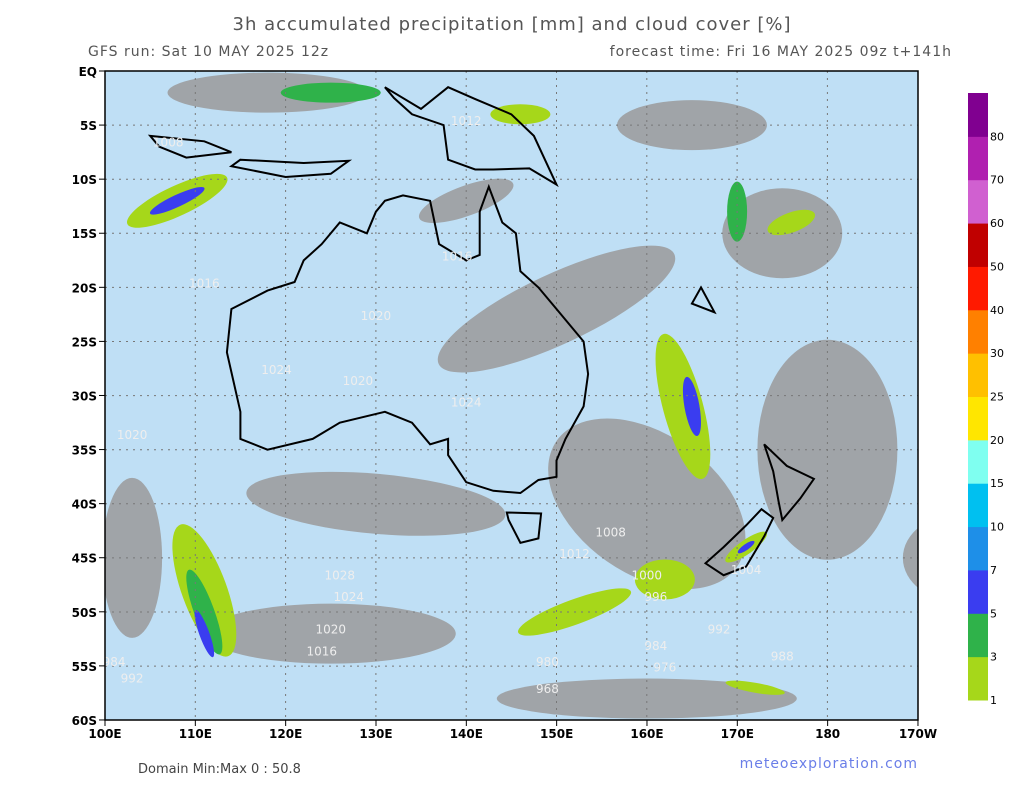  What do you see at coordinates (997, 266) in the screenshot?
I see `colorbar-label: 50` at bounding box center [997, 266].